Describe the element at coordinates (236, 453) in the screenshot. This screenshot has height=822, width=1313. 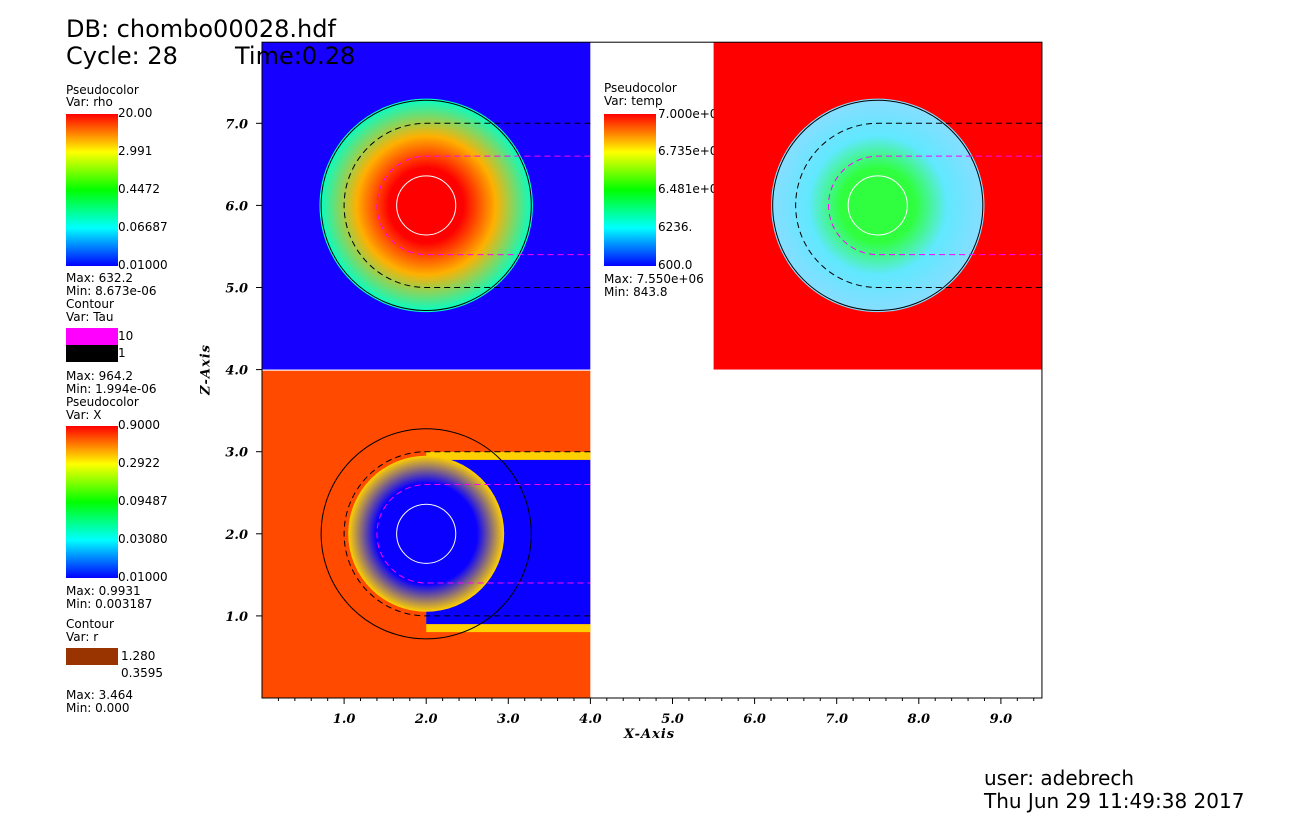
I see `y-tick-label: 3.0` at that location.